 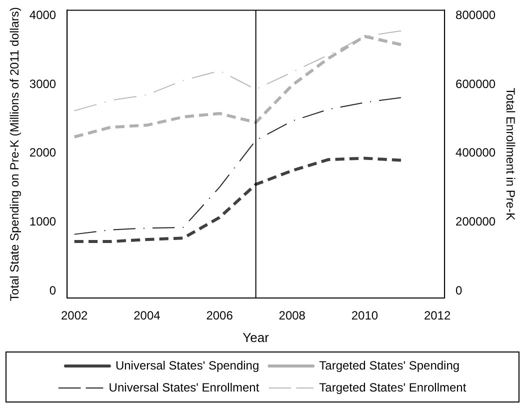 I want to click on y-tick-label: 2000, so click(x=42, y=153).